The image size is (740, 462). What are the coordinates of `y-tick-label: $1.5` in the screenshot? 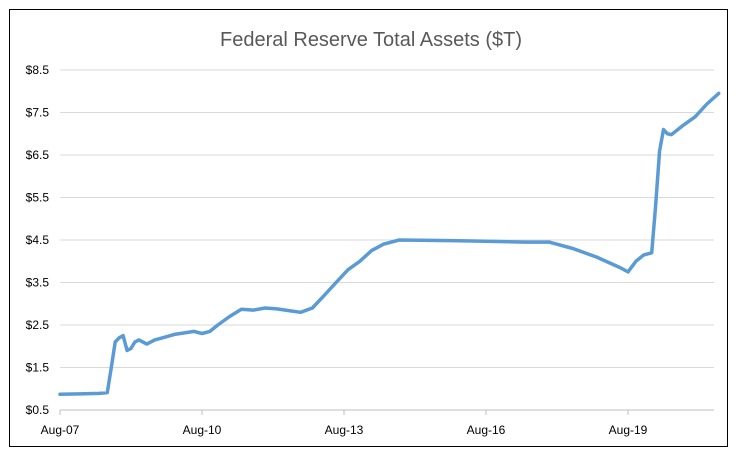 It's located at (38, 368).